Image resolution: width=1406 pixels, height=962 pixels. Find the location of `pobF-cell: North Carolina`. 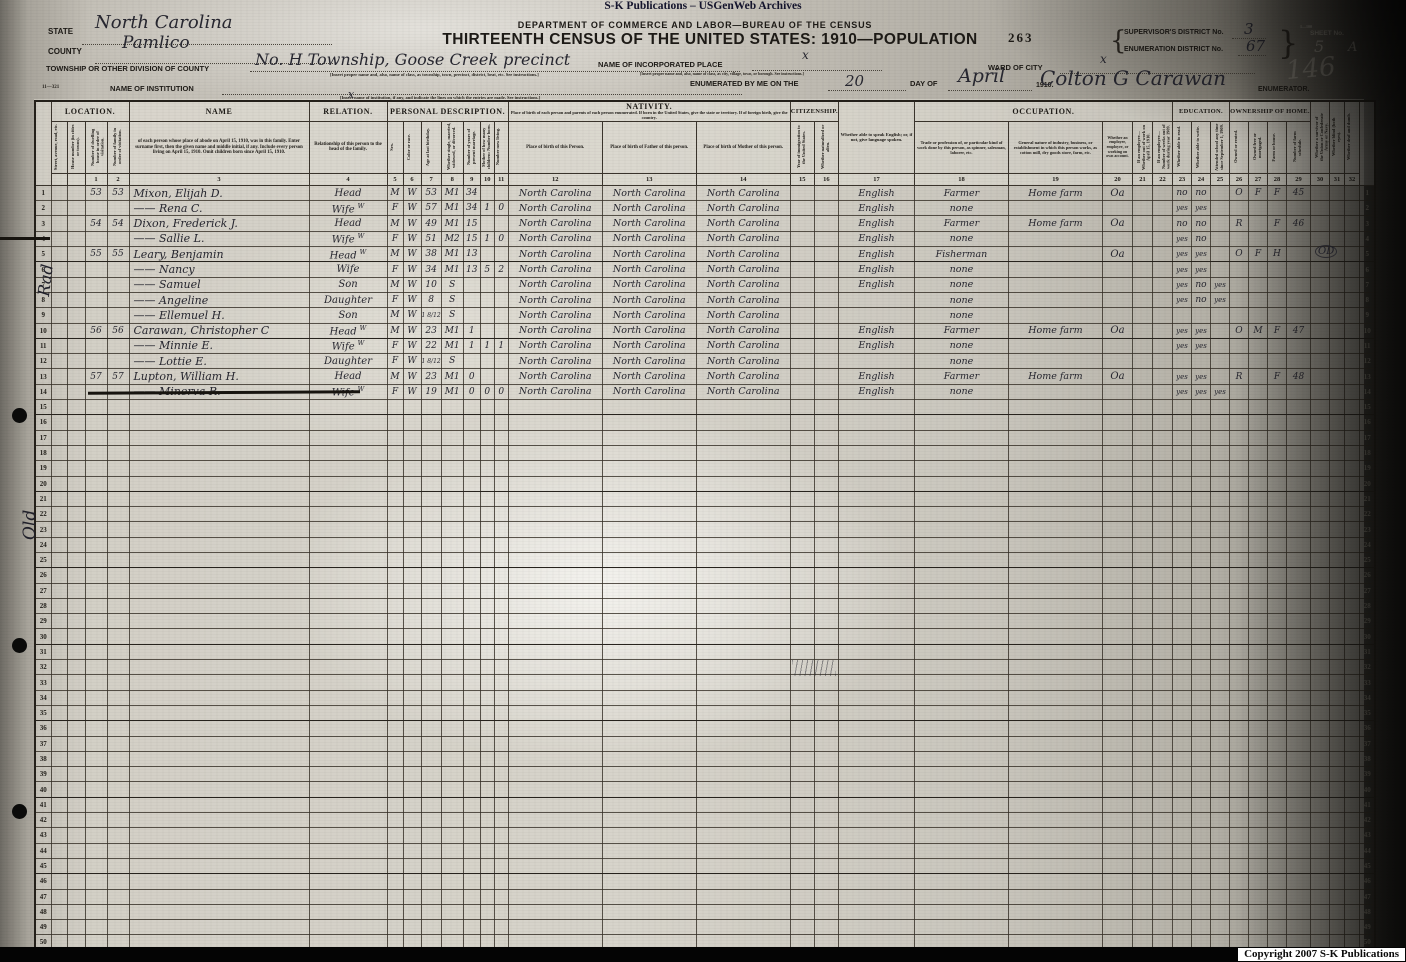

pobF-cell: North Carolina is located at coordinates (649, 254).